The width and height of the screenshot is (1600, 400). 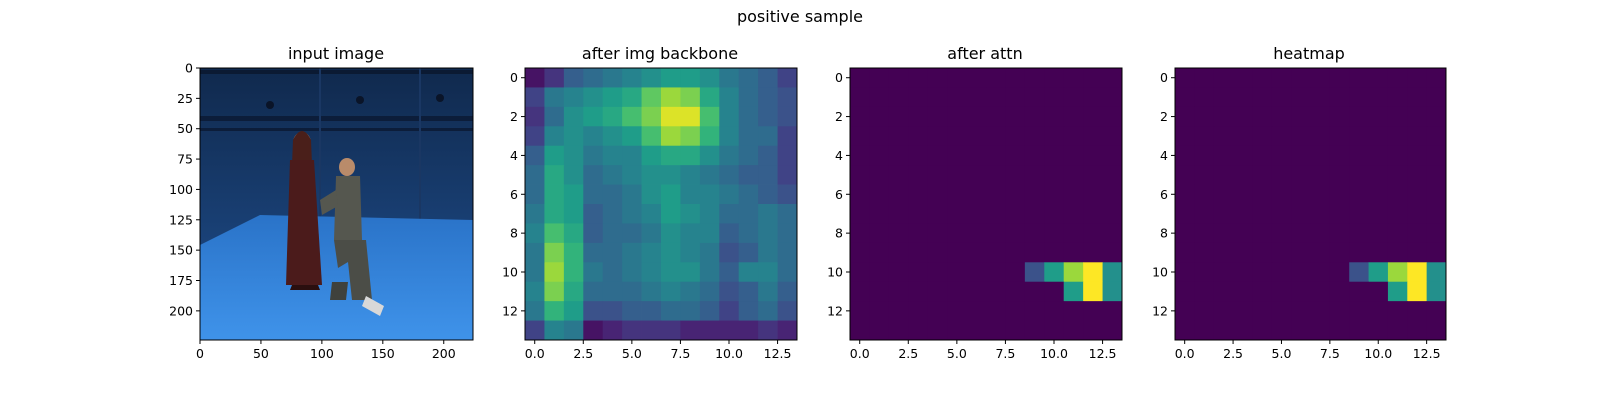 What do you see at coordinates (261, 353) in the screenshot?
I see `x-tick-label: 50` at bounding box center [261, 353].